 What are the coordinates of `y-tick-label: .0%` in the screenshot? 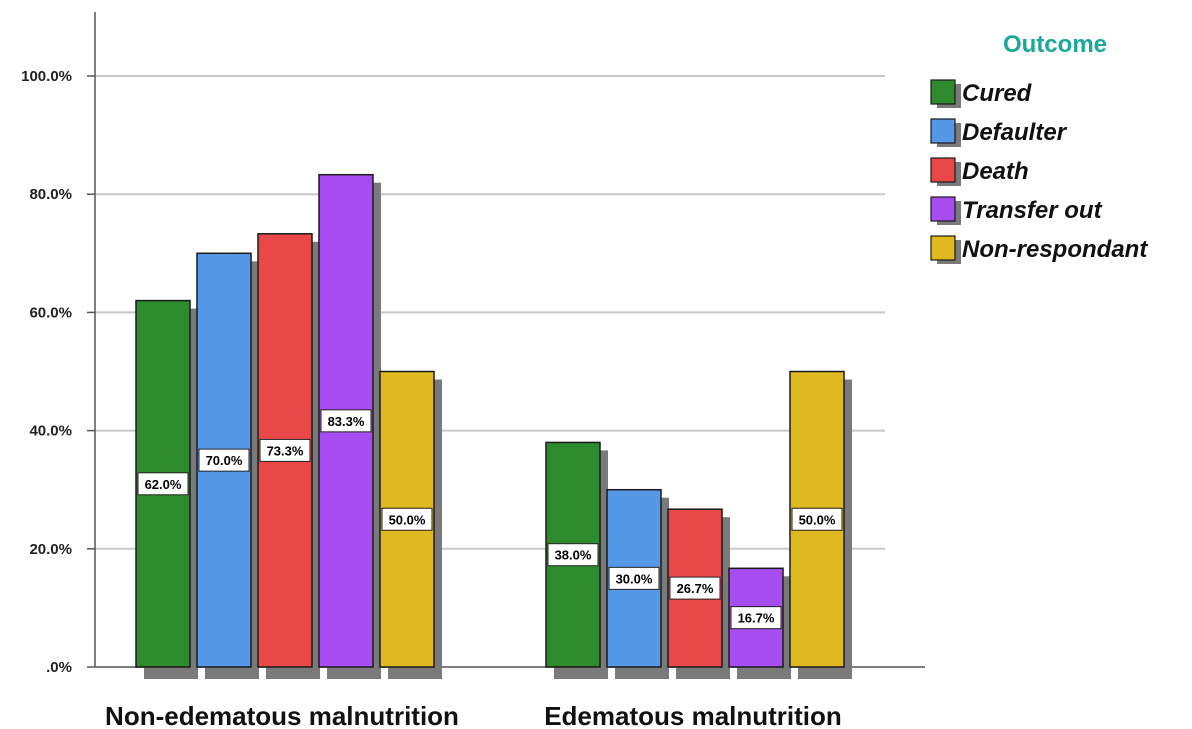 It's located at (59, 667).